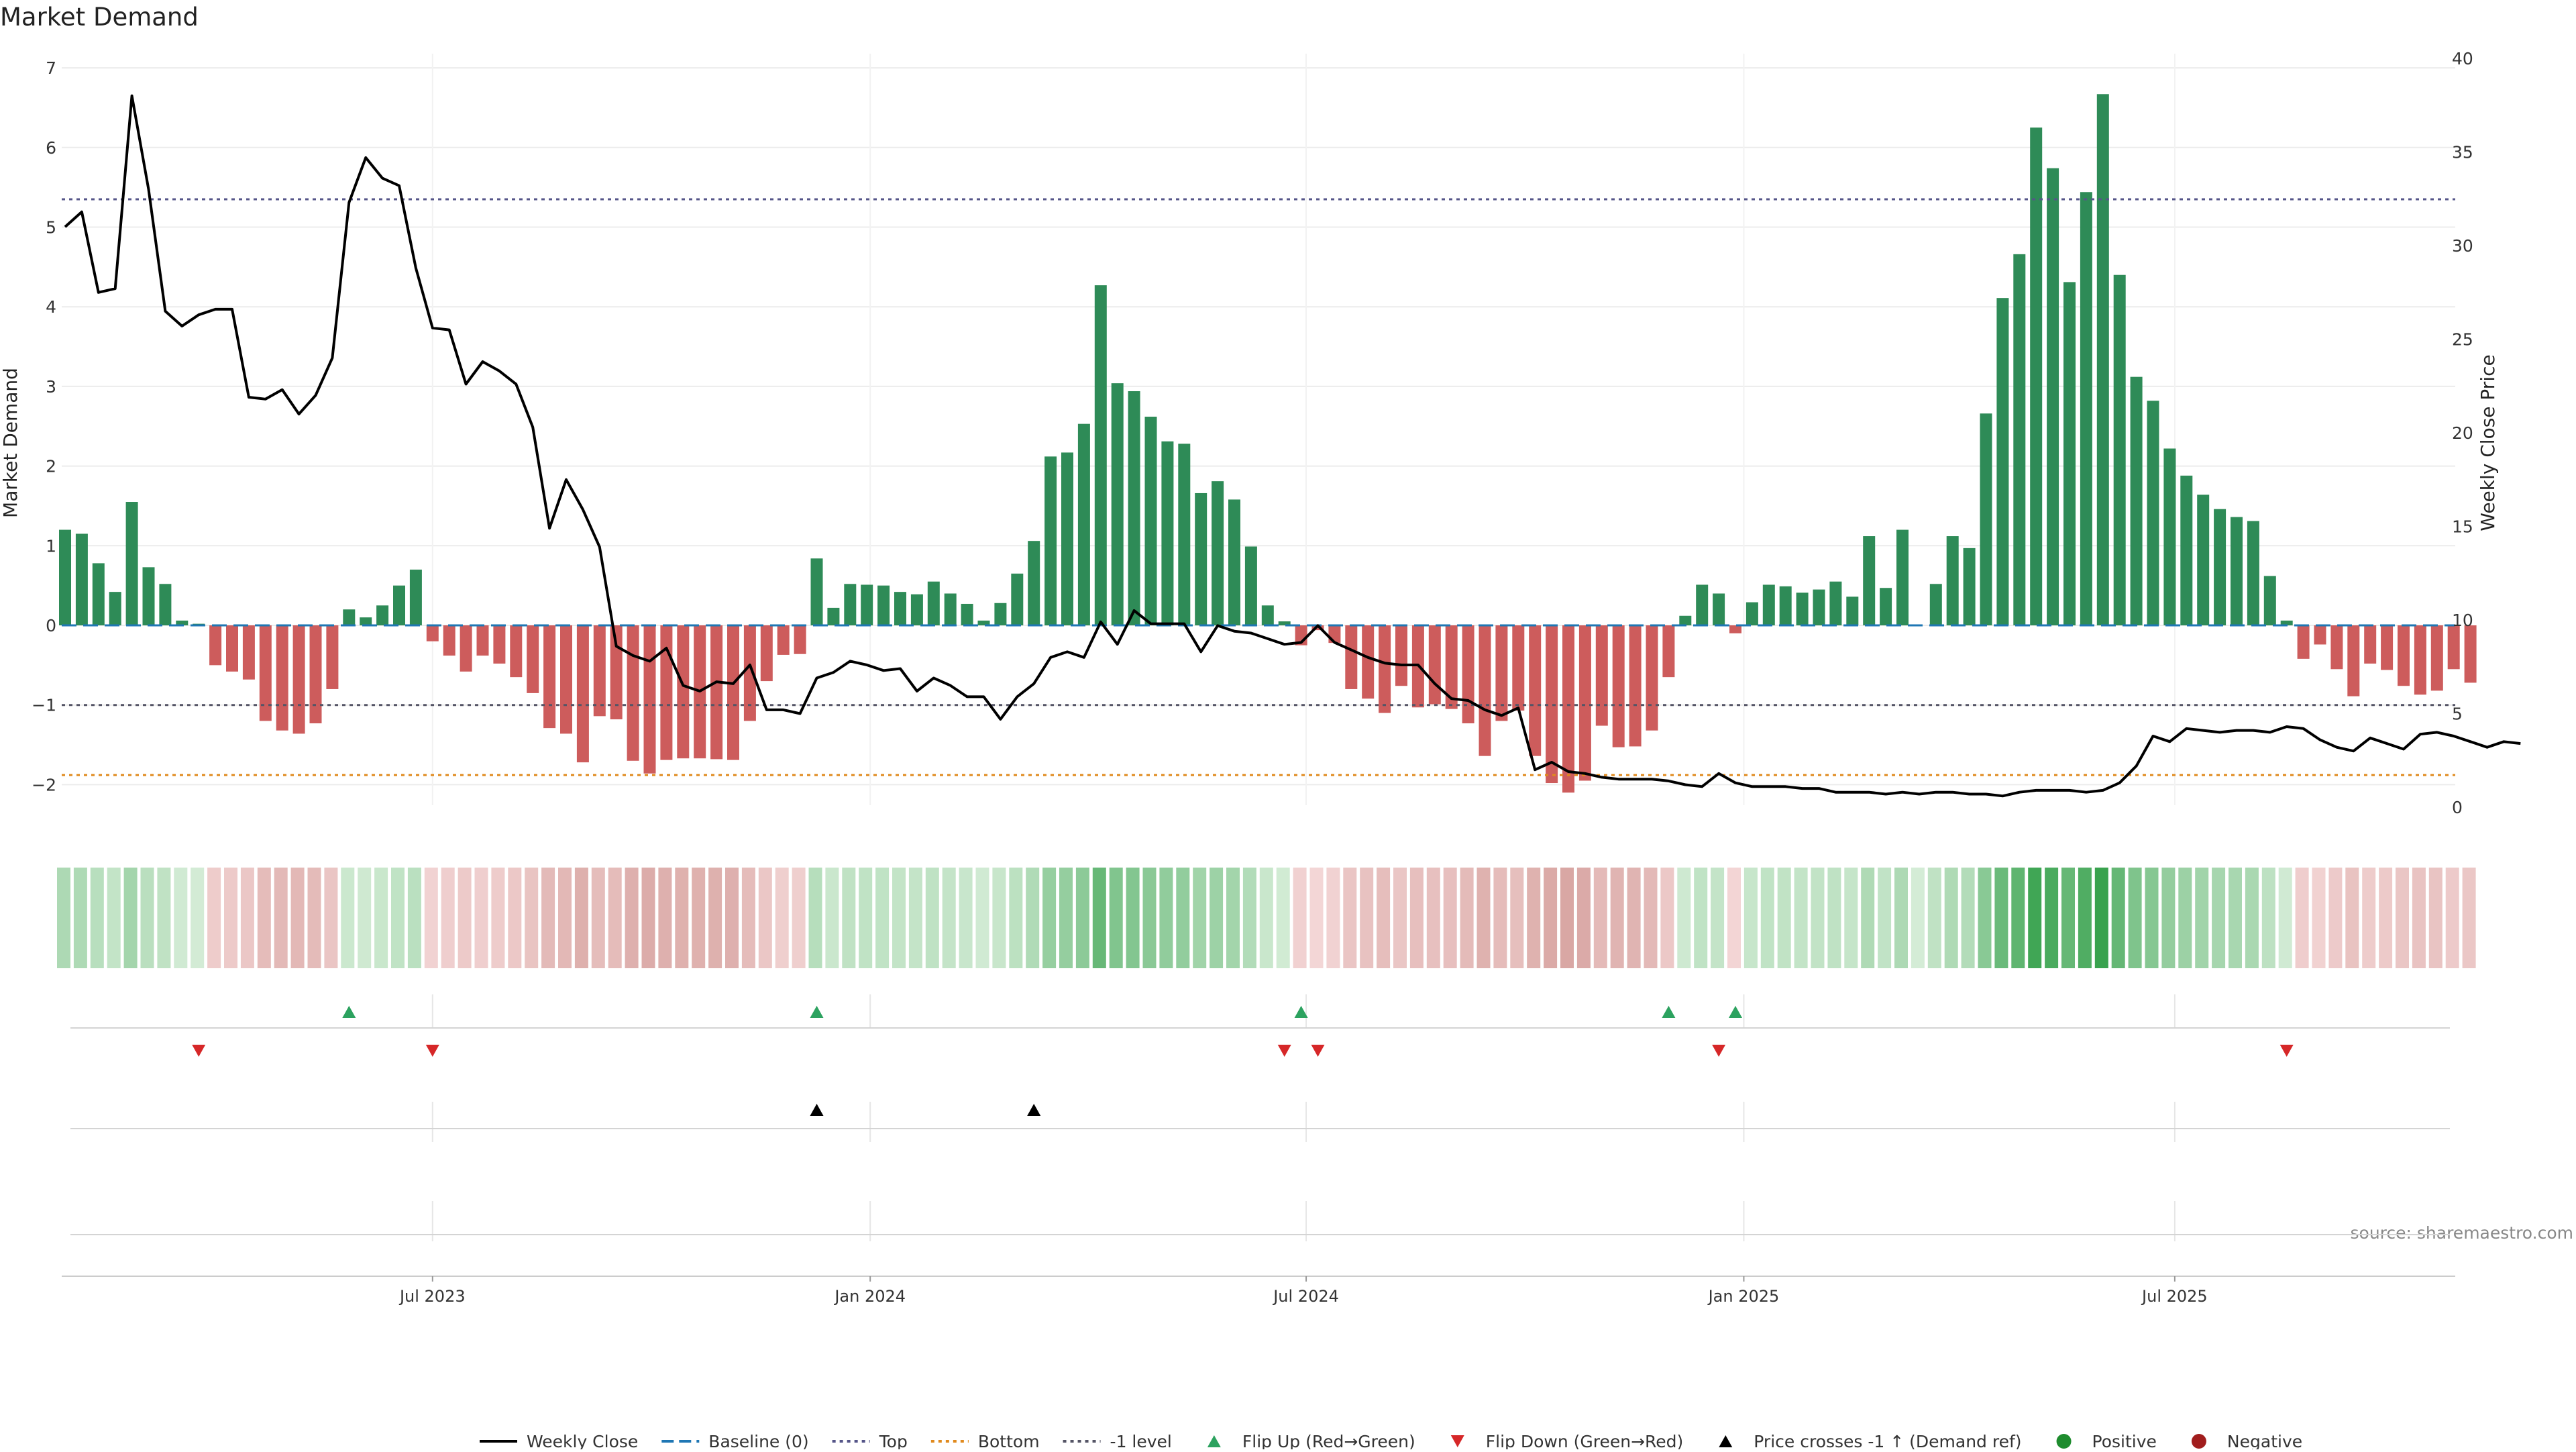 The image size is (2576, 1452). I want to click on date-tick-label: Jan 2025, so click(1743, 1297).